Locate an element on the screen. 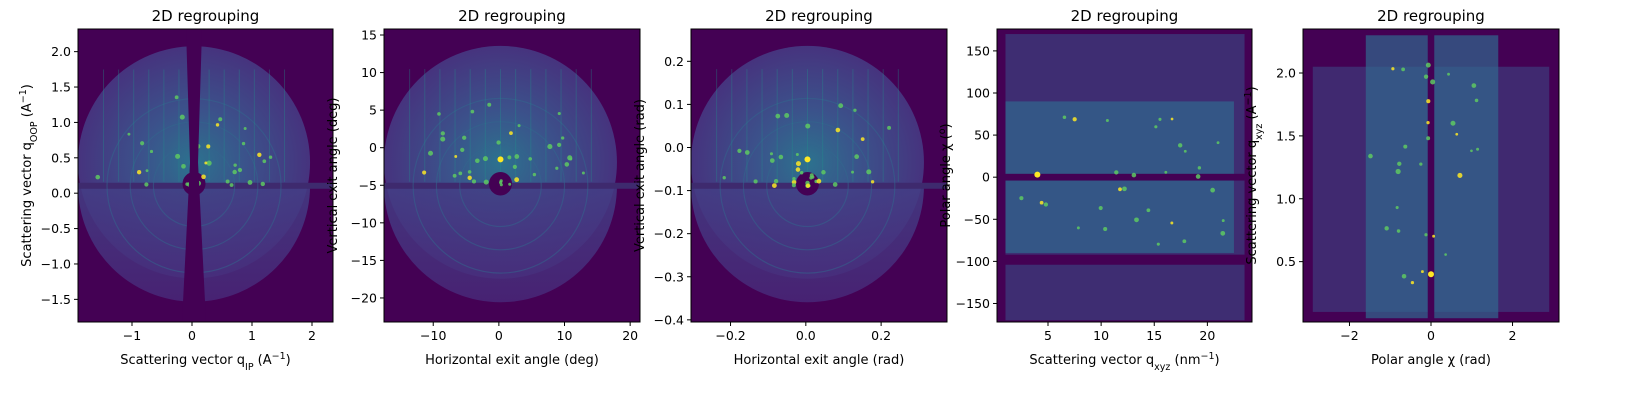 Image resolution: width=1640 pixels, height=400 pixels. x-tick-label: −0.2 is located at coordinates (730, 335).